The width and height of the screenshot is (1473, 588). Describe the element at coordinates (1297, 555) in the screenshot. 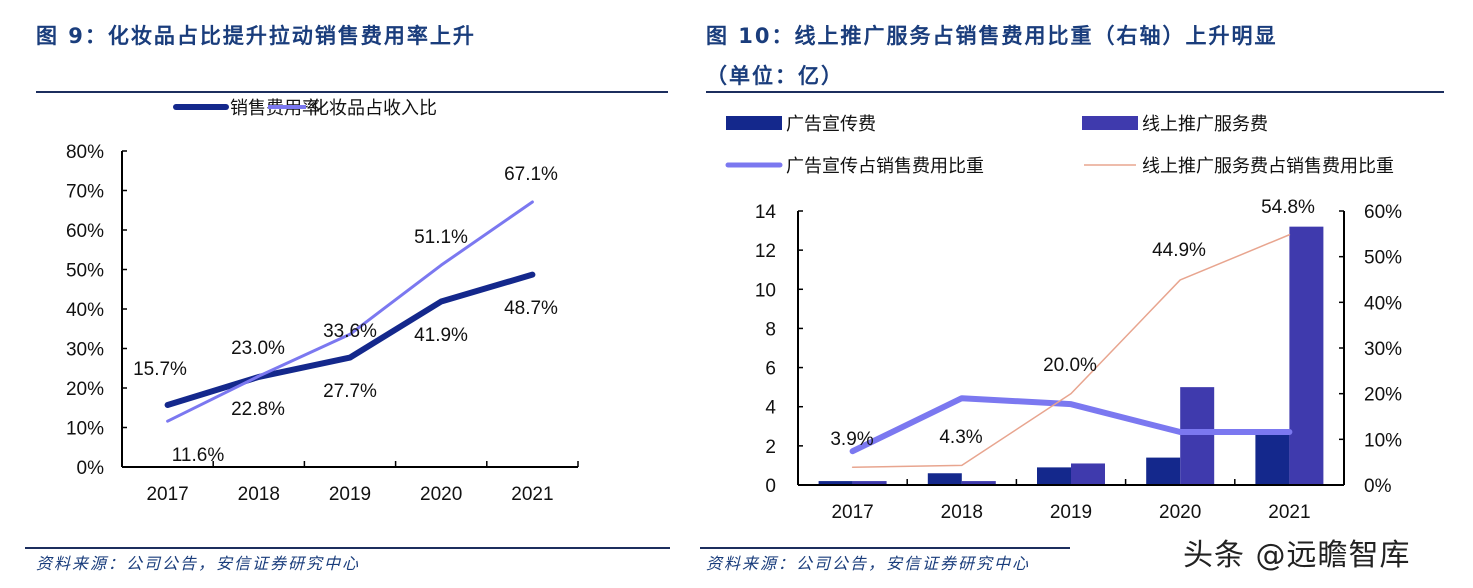

I see `watermark: 头条 @远瞻智库` at that location.